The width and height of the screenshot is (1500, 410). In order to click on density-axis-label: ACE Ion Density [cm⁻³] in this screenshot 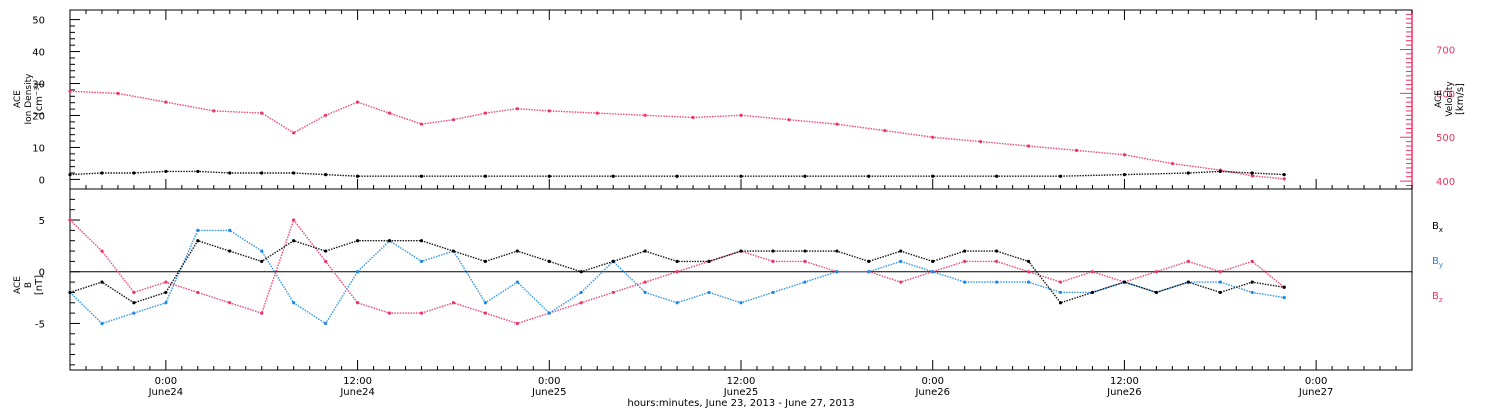, I will do `click(29, 99)`.